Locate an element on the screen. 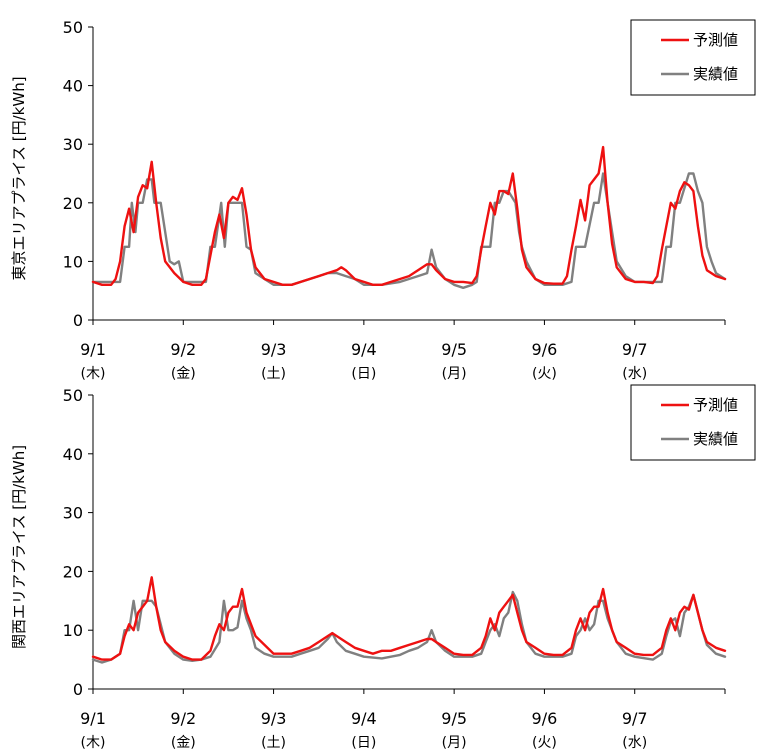  y-axis-title: 関西エリアプライス [円/kWh] is located at coordinates (19, 547).